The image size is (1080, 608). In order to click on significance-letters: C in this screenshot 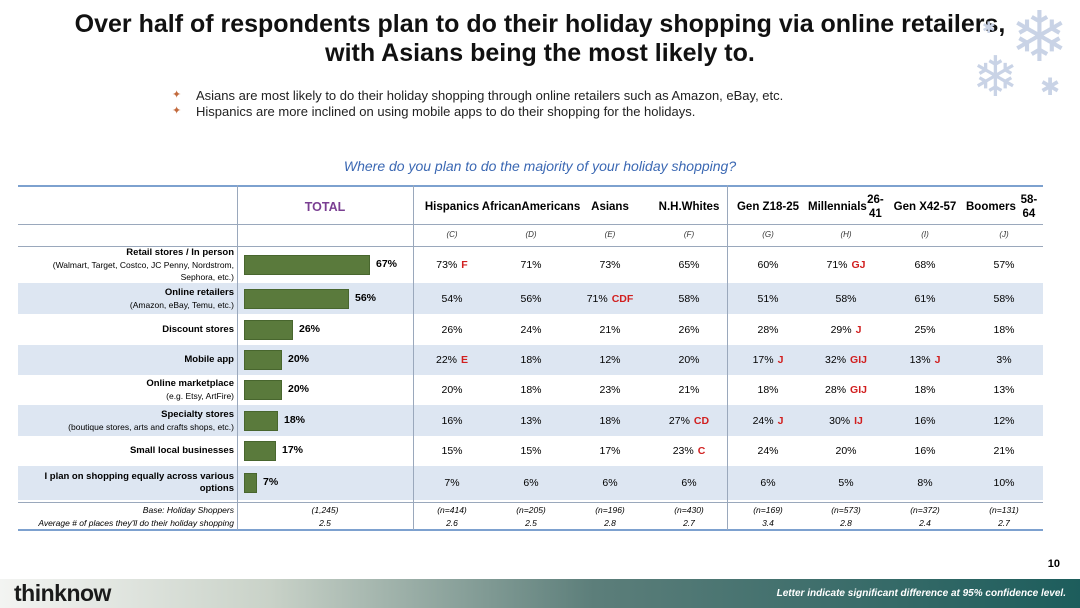, I will do `click(701, 451)`.